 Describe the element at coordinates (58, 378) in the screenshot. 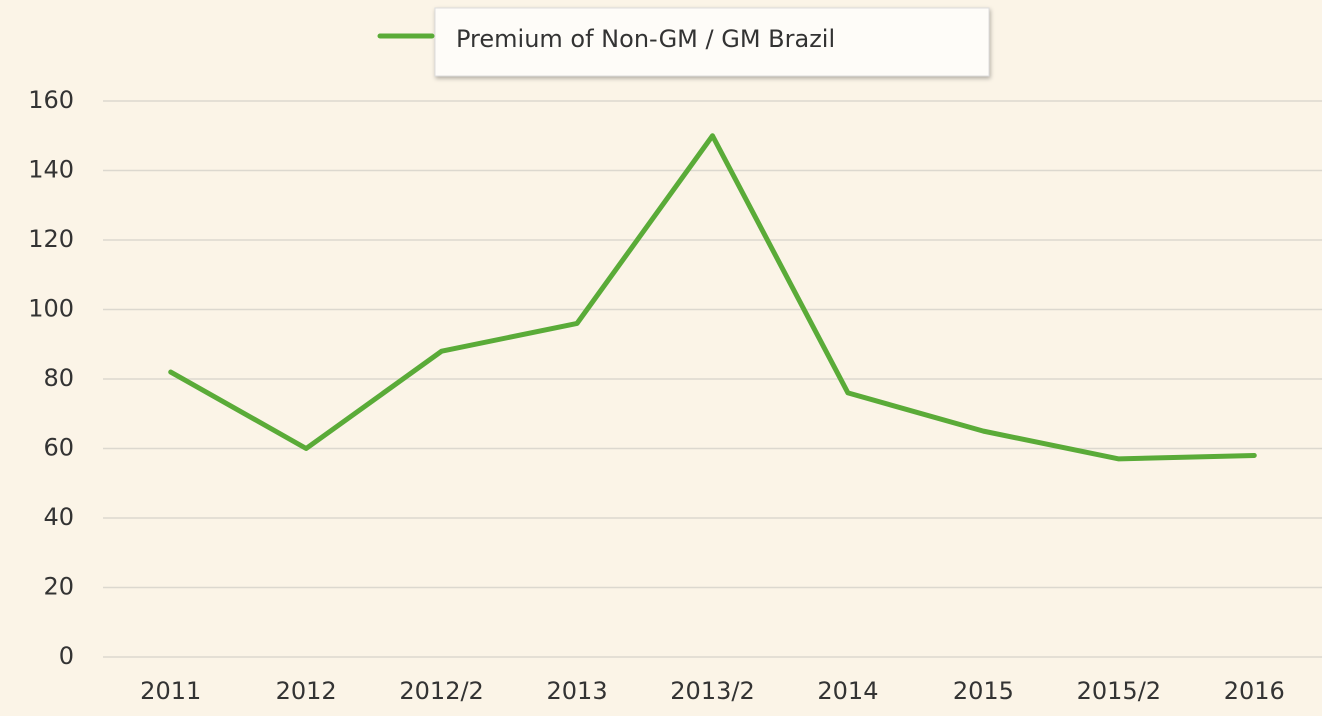

I see `y-tick-label: 80` at that location.